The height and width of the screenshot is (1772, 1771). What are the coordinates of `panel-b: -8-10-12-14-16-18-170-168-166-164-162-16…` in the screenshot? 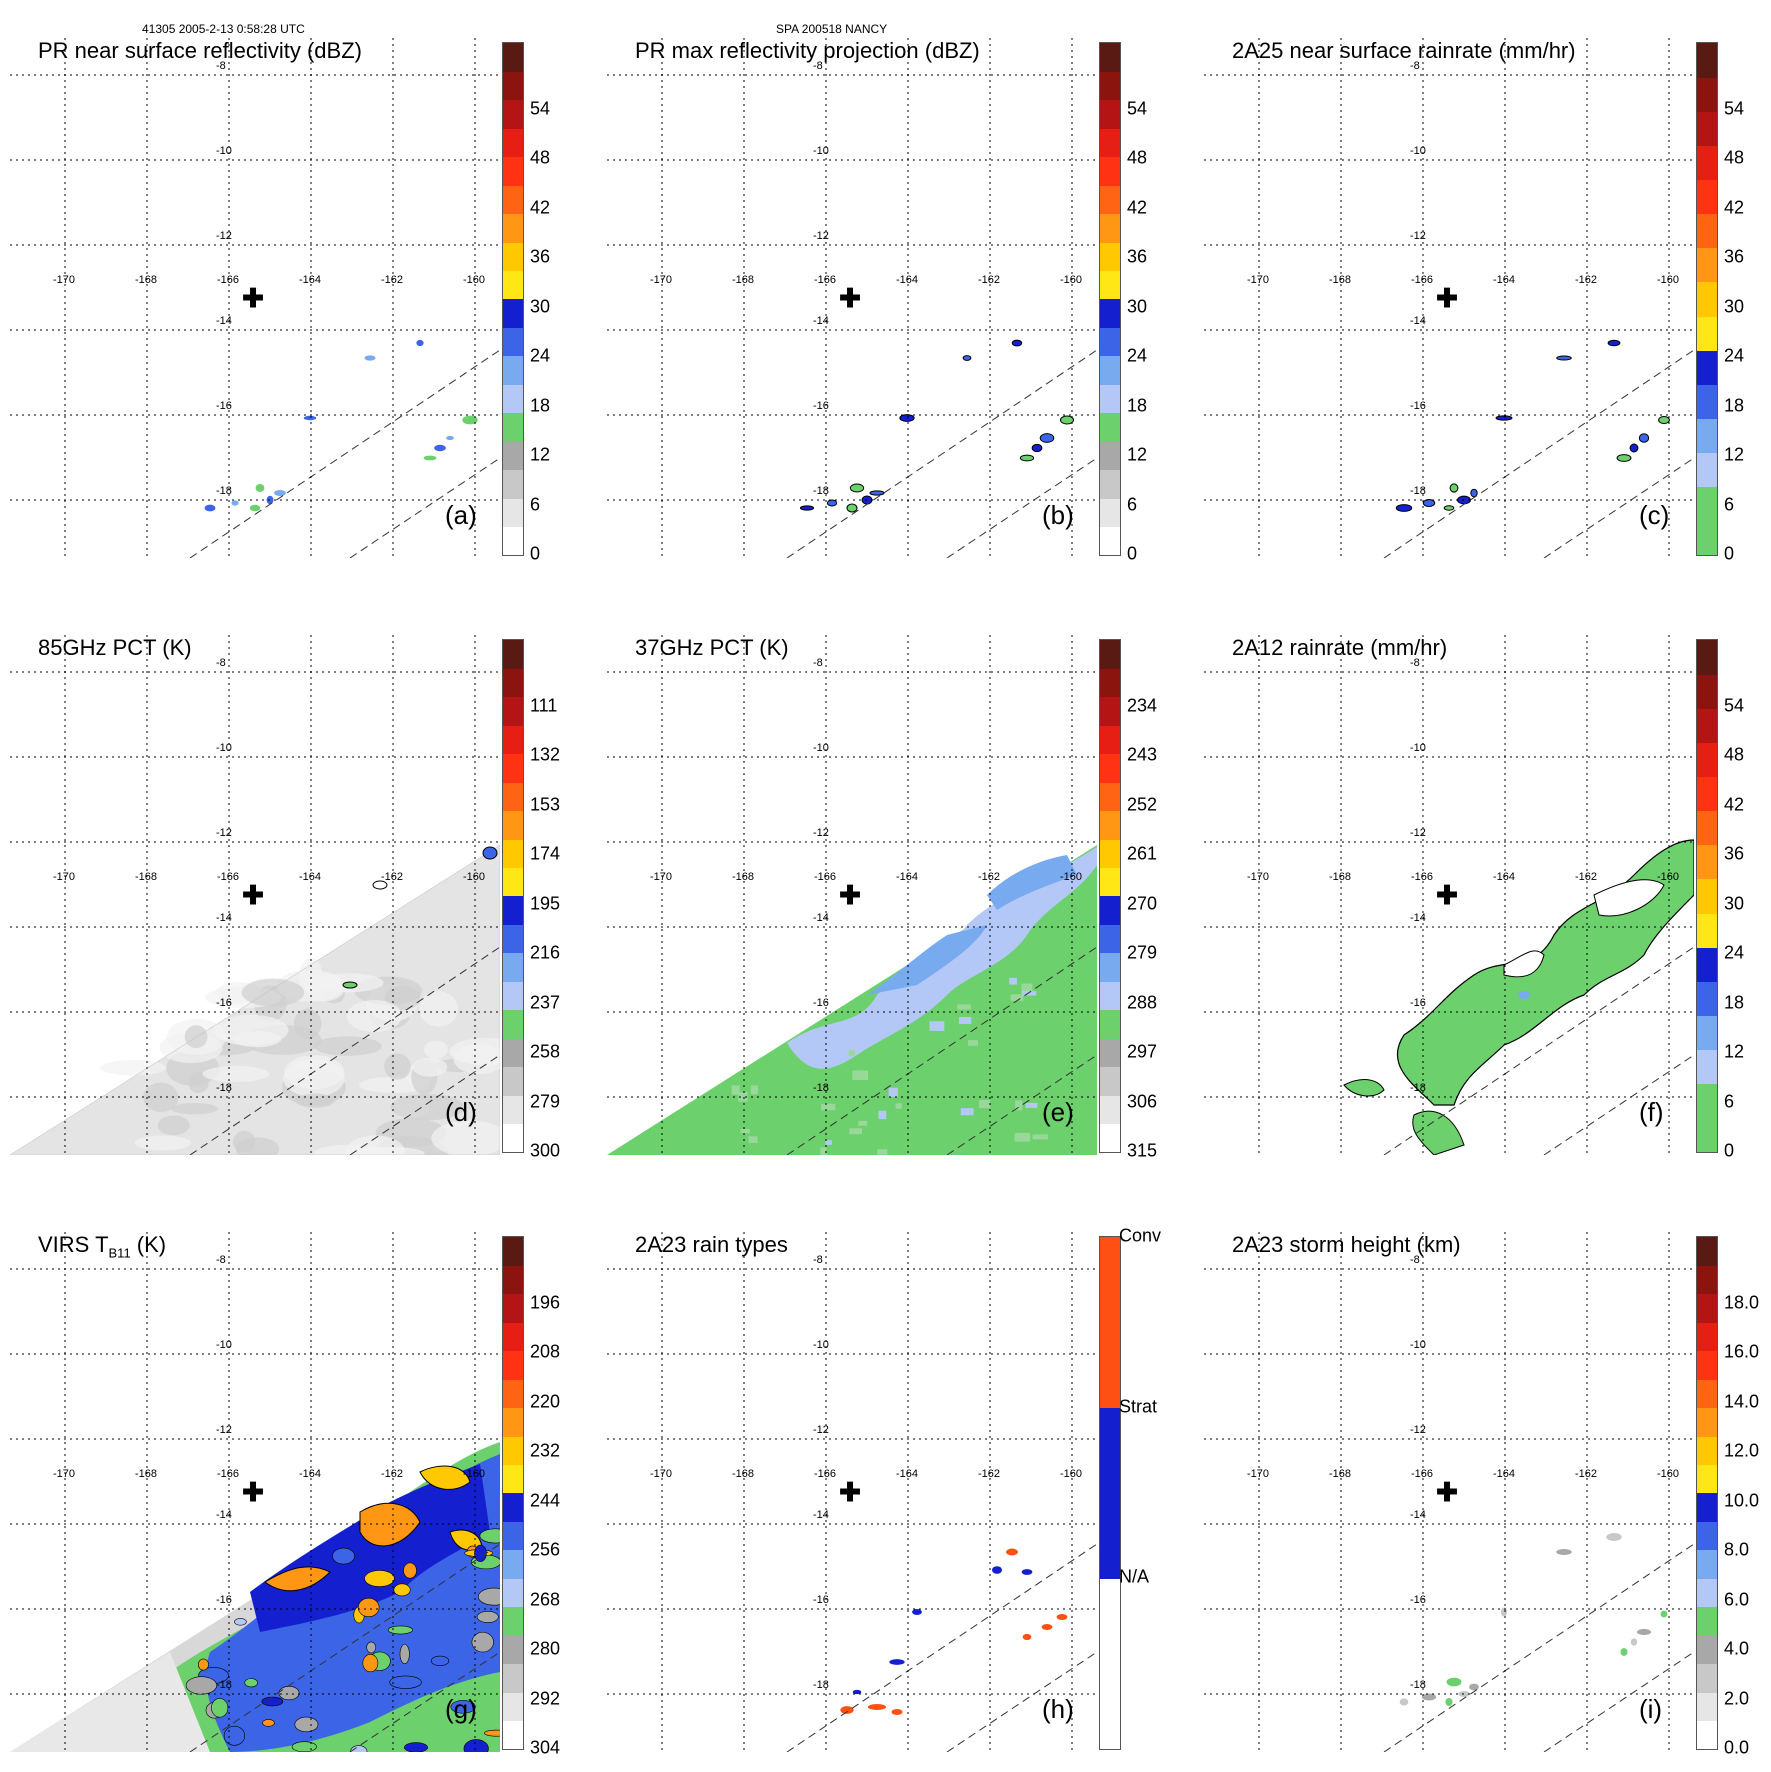 It's located at (857, 308).